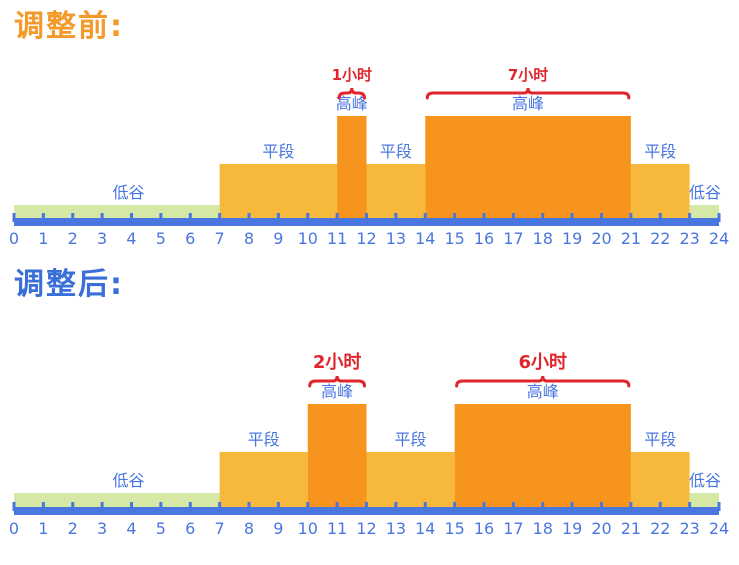  Describe the element at coordinates (572, 528) in the screenshot. I see `hour-tick-label: 19` at that location.